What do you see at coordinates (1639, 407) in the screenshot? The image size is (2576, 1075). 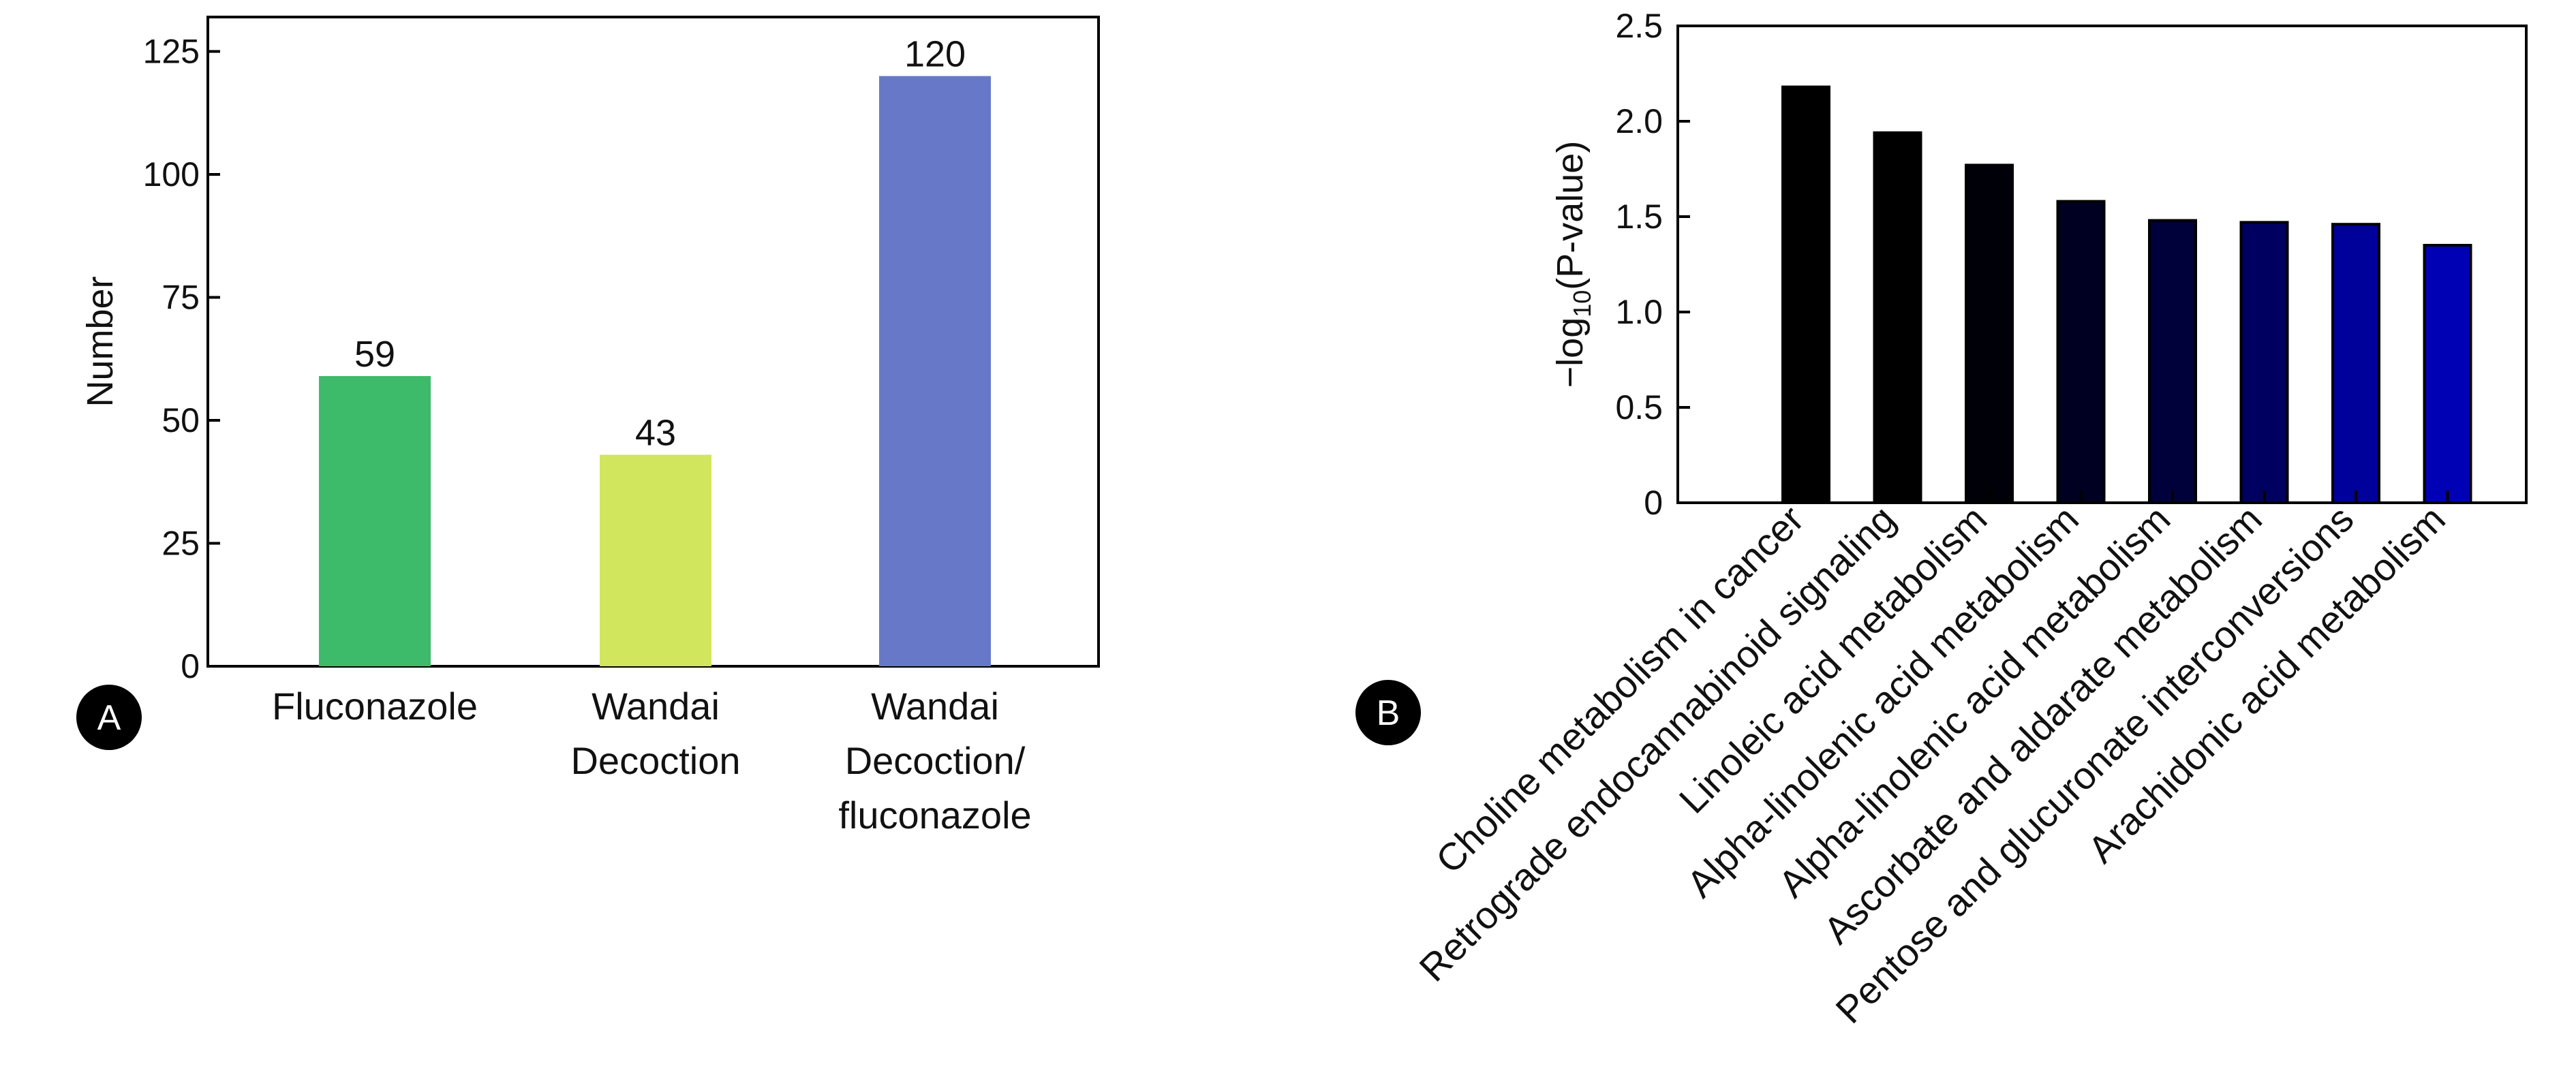 I see `chart-b-ytick-label: 0.5` at bounding box center [1639, 407].